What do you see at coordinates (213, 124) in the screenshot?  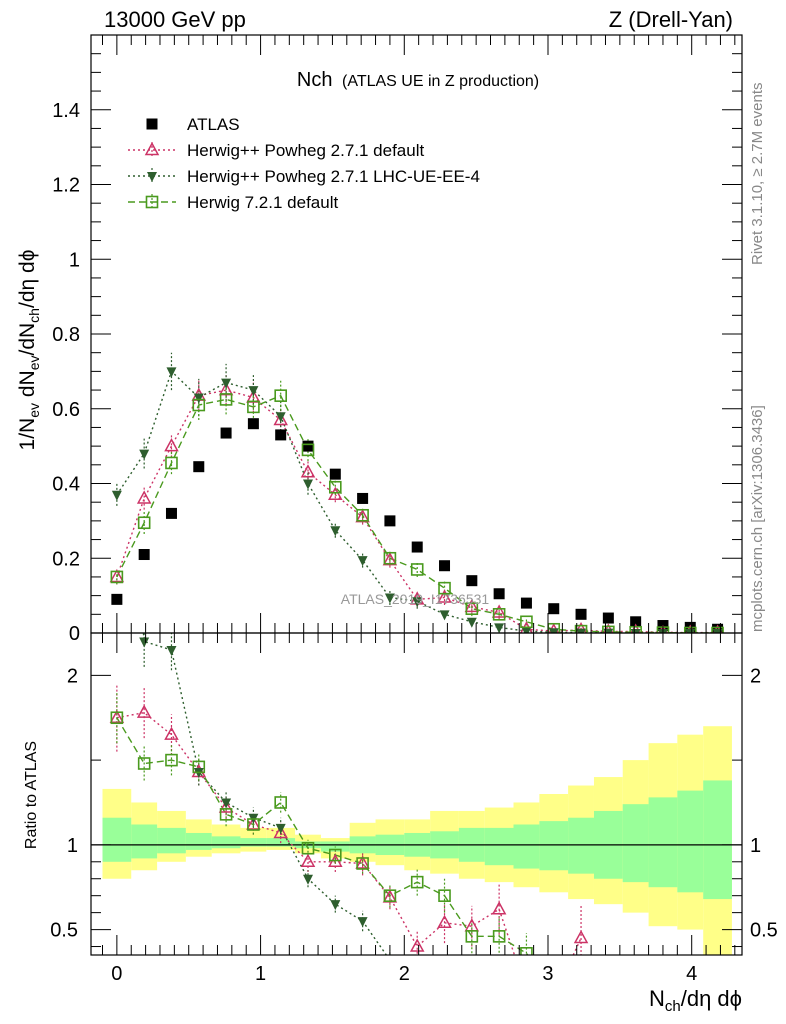 I see `legend-label: ATLAS` at bounding box center [213, 124].